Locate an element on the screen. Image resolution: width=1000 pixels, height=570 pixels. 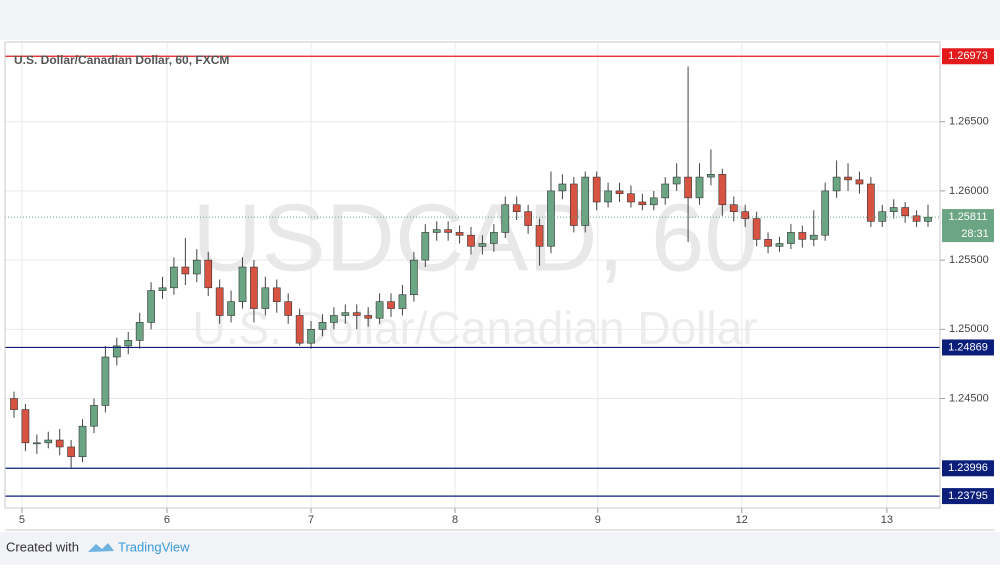
price-label: 1.23795 is located at coordinates (968, 496).